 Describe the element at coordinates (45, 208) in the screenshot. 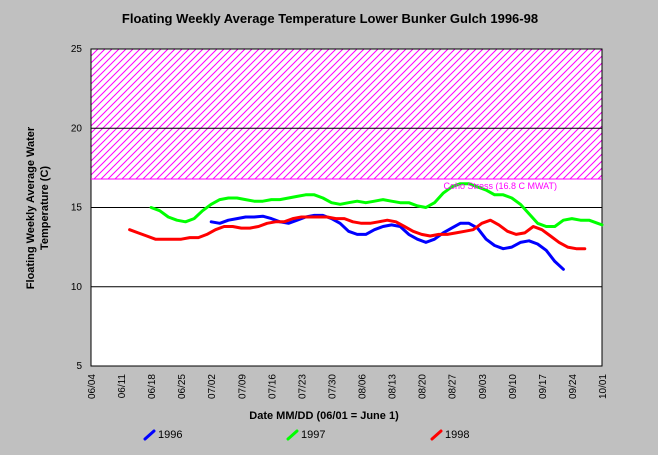

I see `y-axis-title-line-2: Temperature (C)` at that location.